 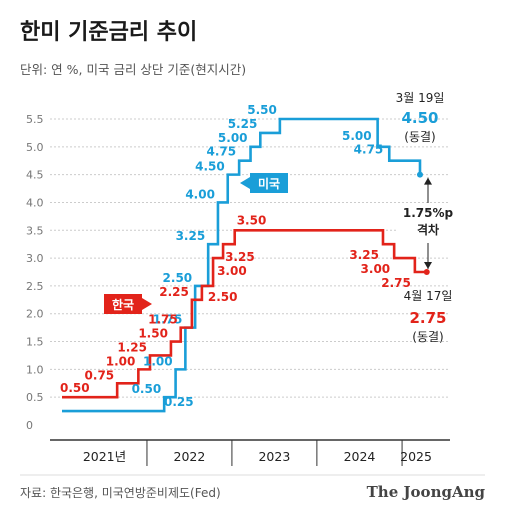 What do you see at coordinates (104, 456) in the screenshot?
I see `x-tick-label: 2021년` at bounding box center [104, 456].